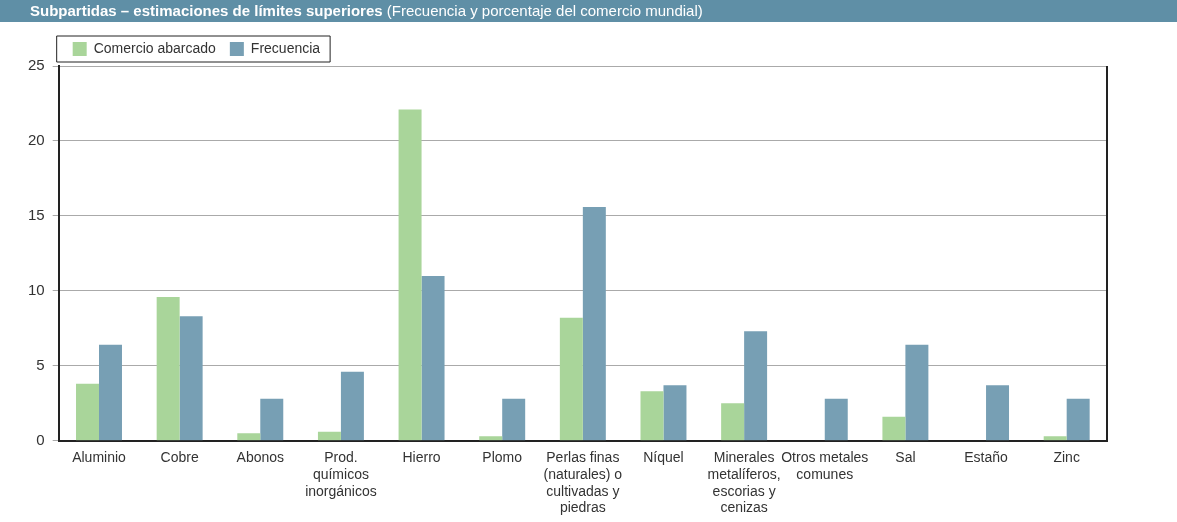 The image size is (1177, 522). What do you see at coordinates (663, 457) in the screenshot?
I see `x-tick-label: Níquel` at bounding box center [663, 457].